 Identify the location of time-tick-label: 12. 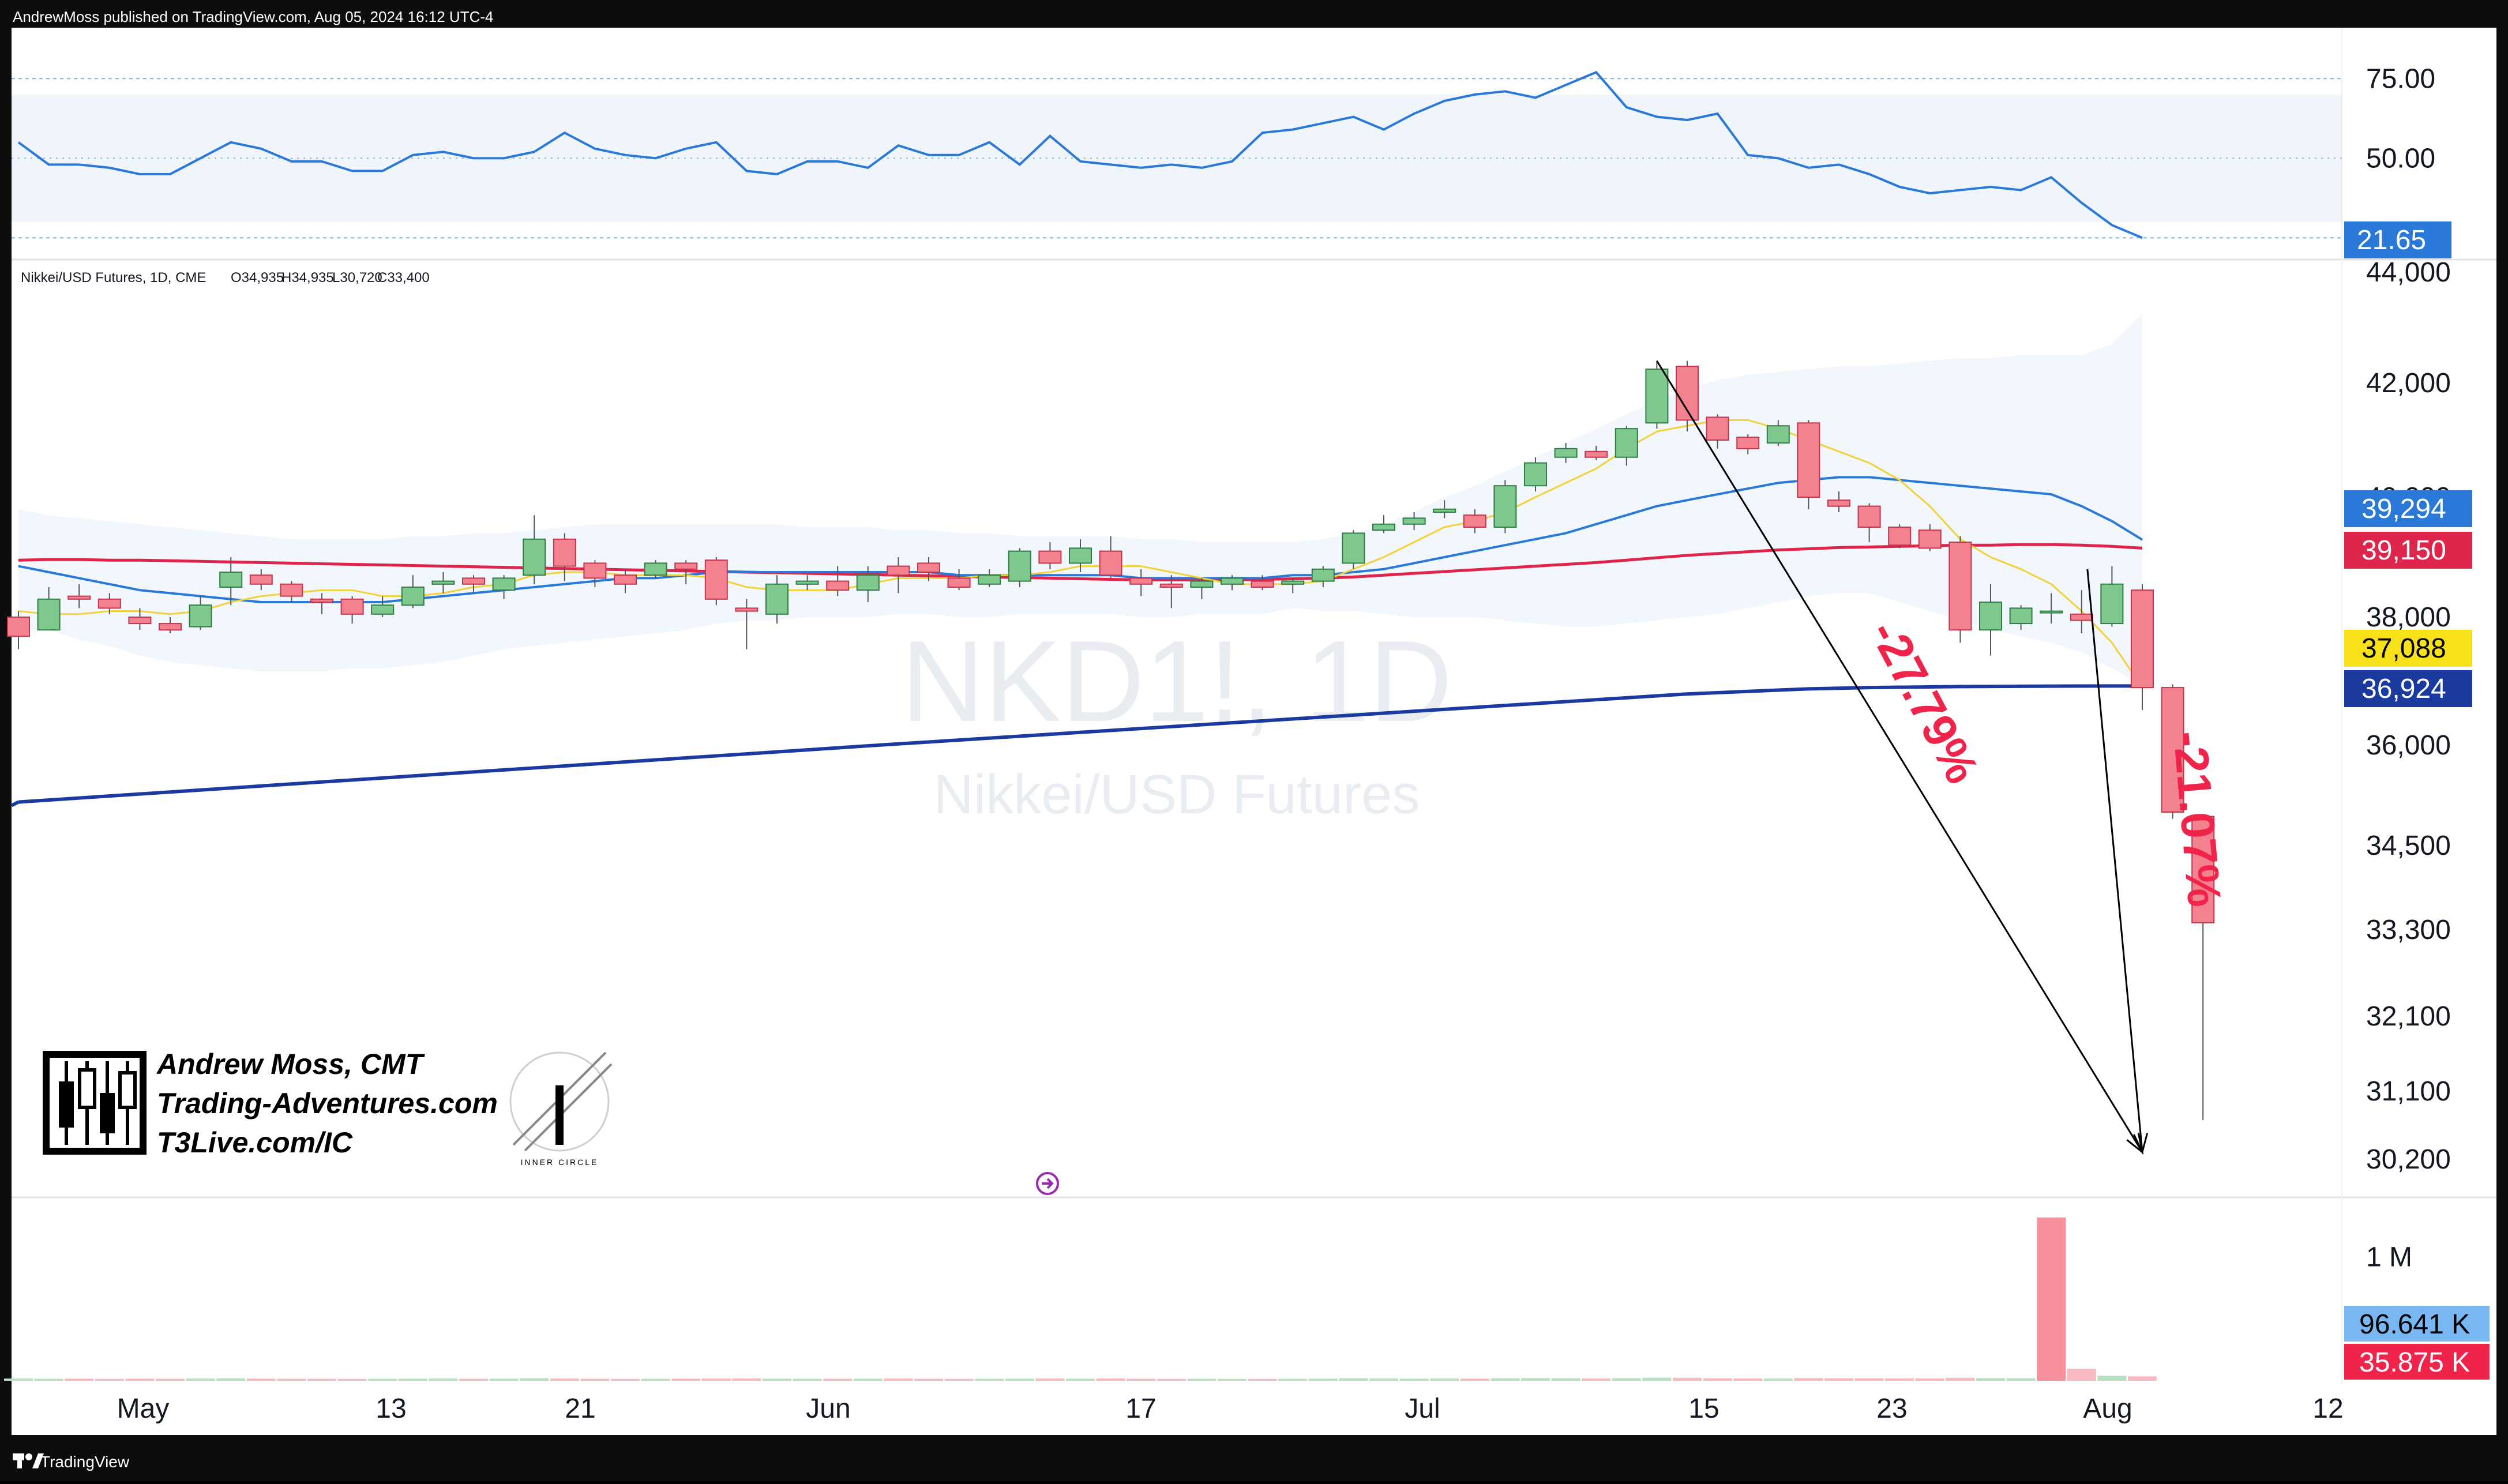
(2327, 1408).